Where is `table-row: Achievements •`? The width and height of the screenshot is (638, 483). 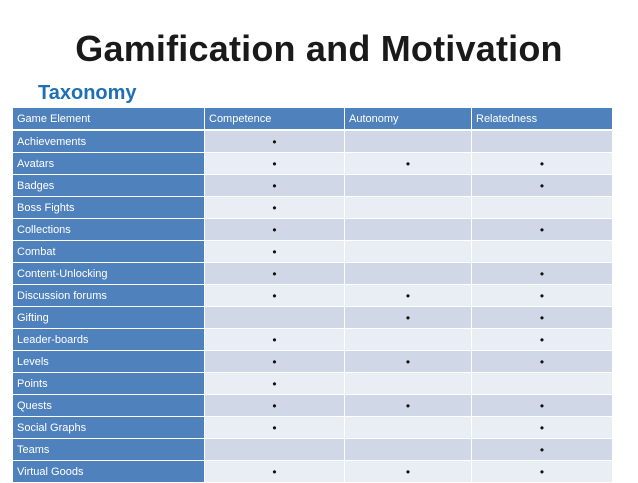
table-row: Achievements • is located at coordinates (312, 141).